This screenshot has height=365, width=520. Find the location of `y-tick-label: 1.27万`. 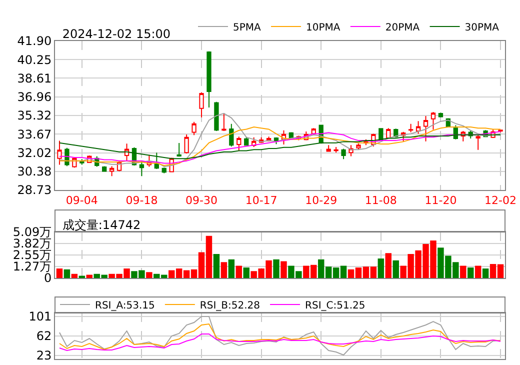

y-tick-label: 1.27万 is located at coordinates (32, 267).